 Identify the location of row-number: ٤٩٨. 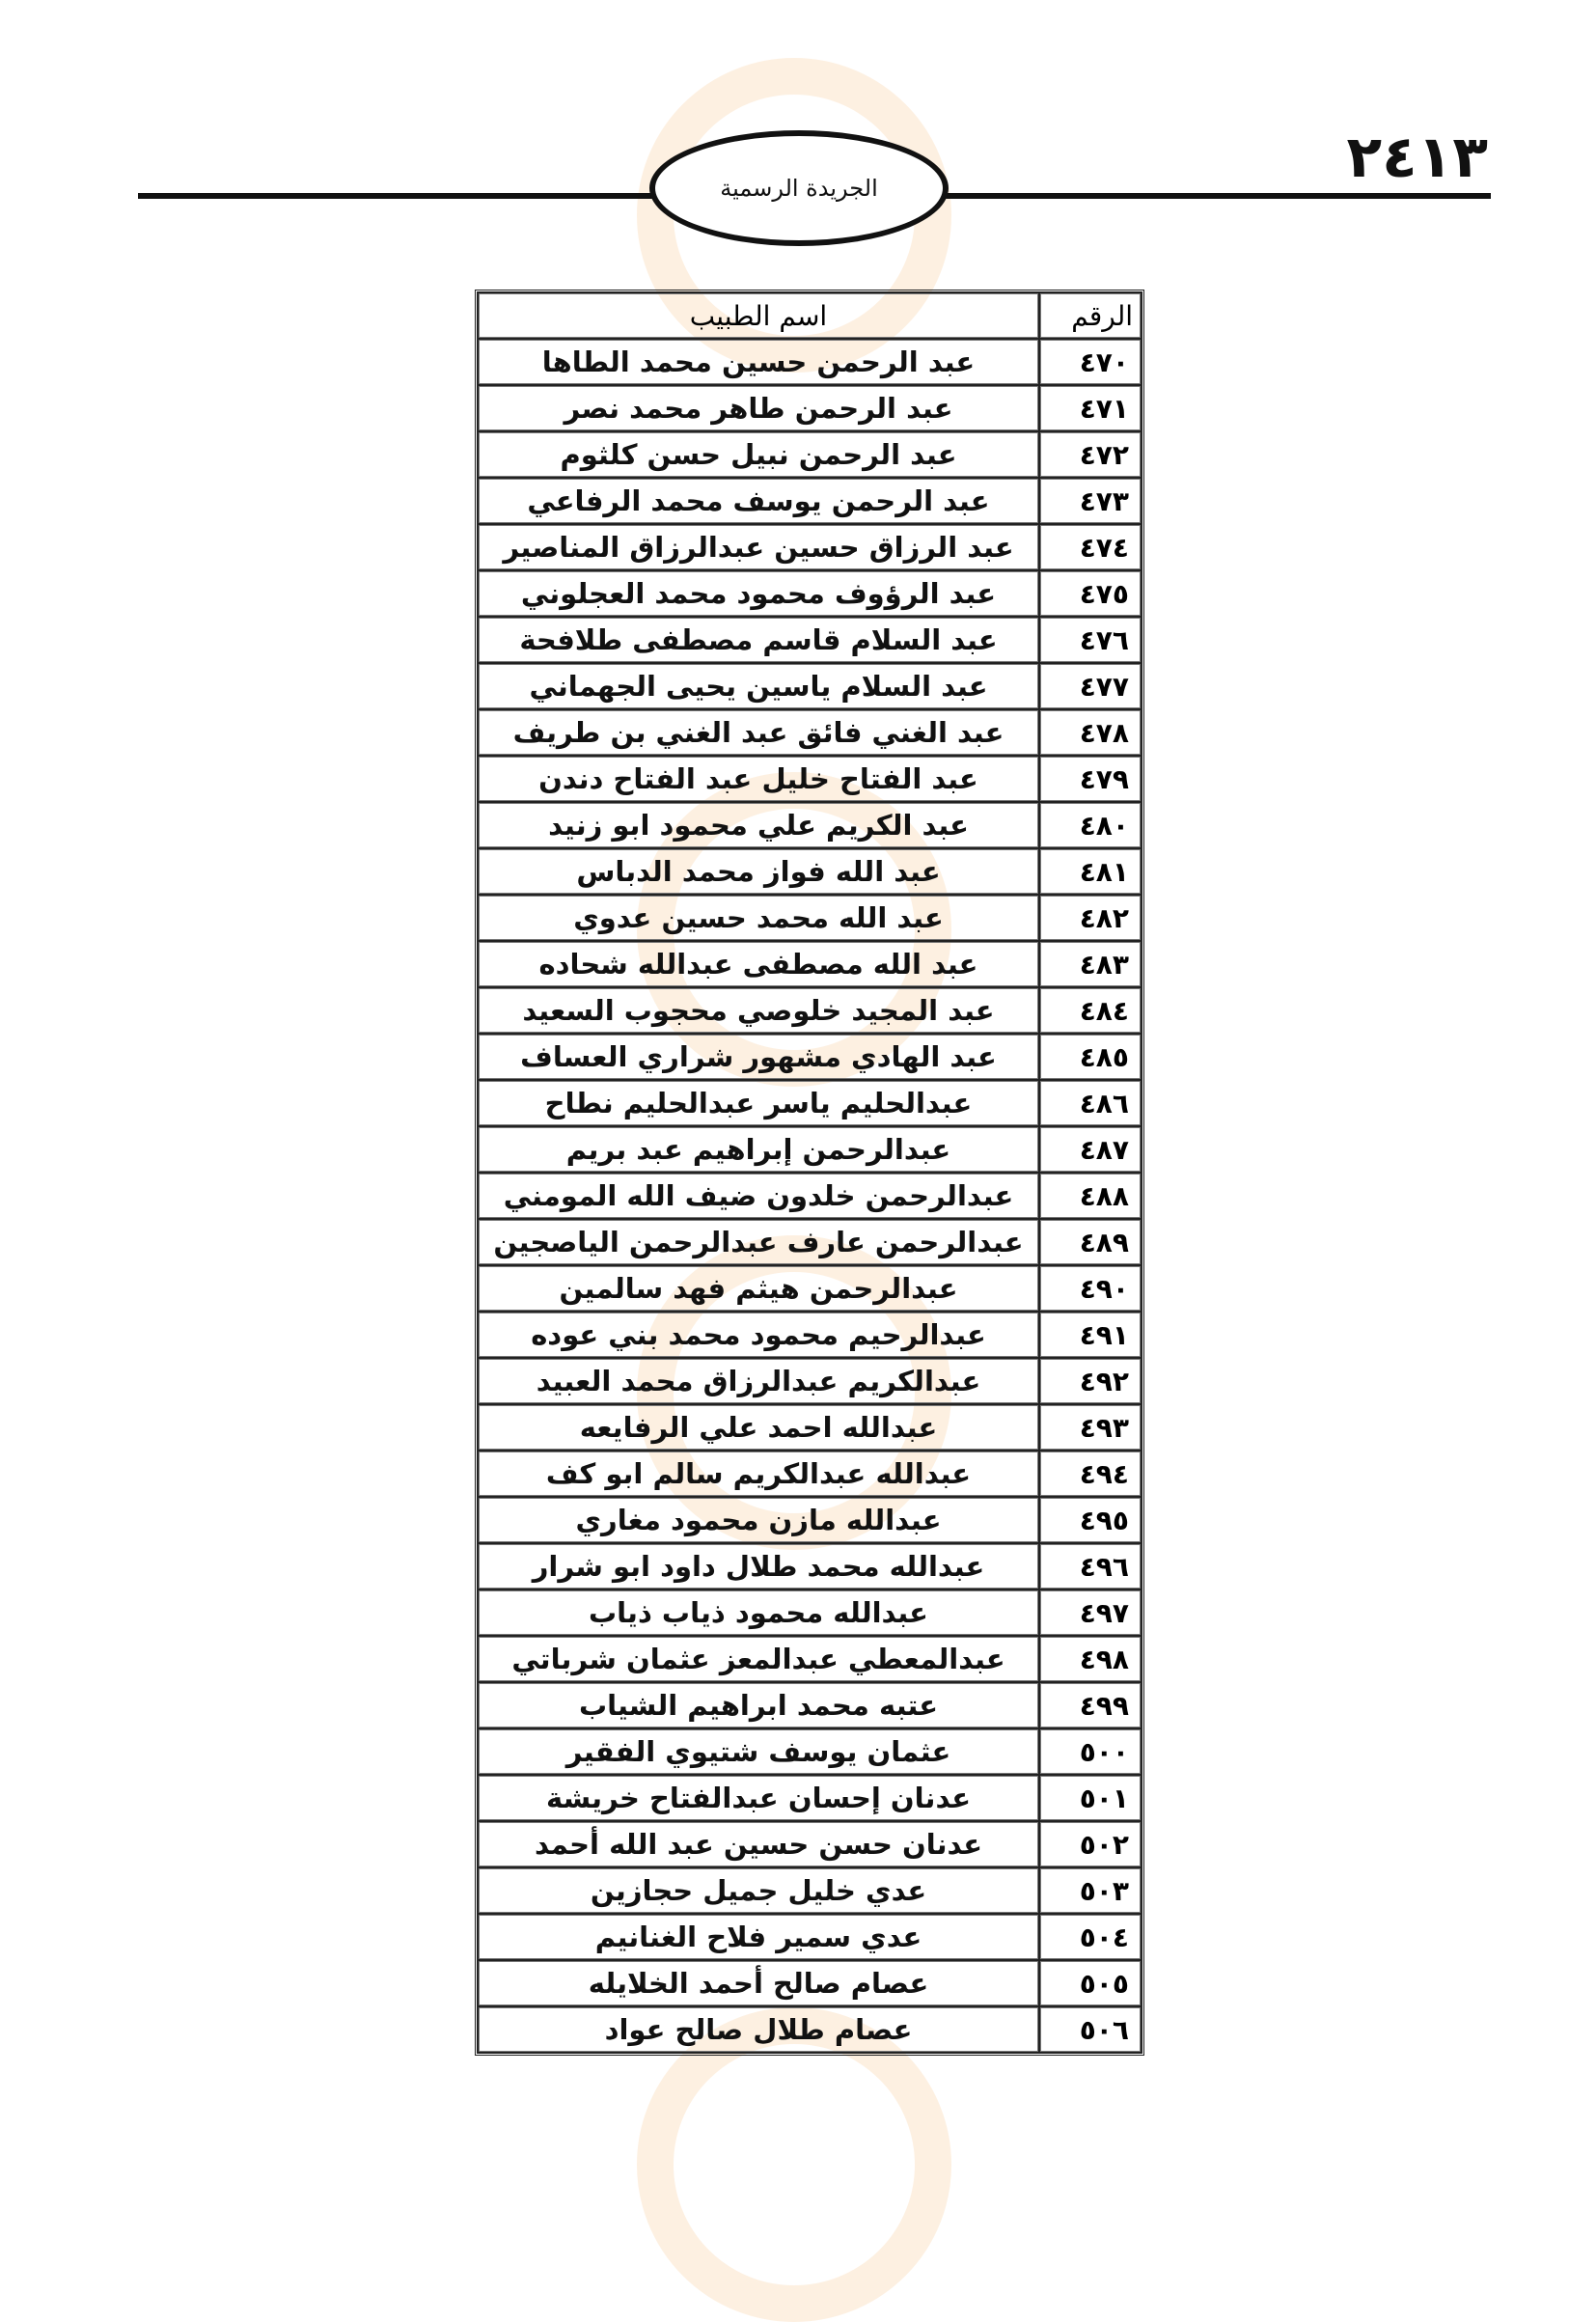
(1091, 1659).